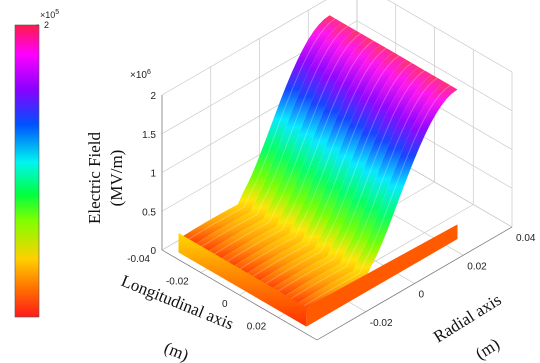 The height and width of the screenshot is (363, 540). What do you see at coordinates (94, 177) in the screenshot?
I see `z-axis-label-line1: Electric Field` at bounding box center [94, 177].